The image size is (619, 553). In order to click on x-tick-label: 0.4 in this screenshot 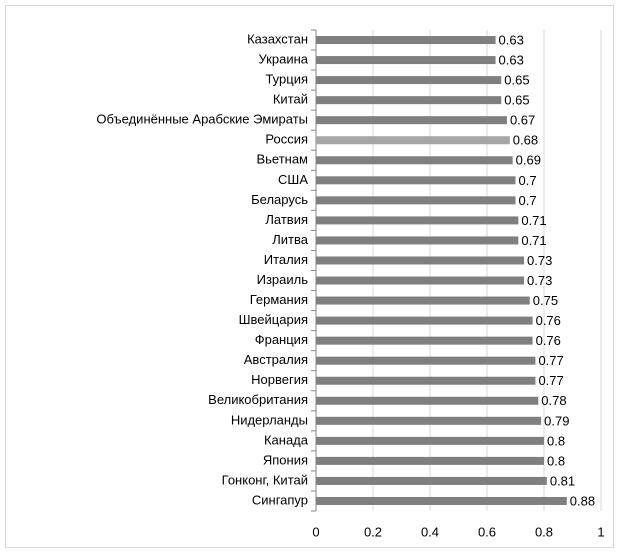, I will do `click(430, 531)`.